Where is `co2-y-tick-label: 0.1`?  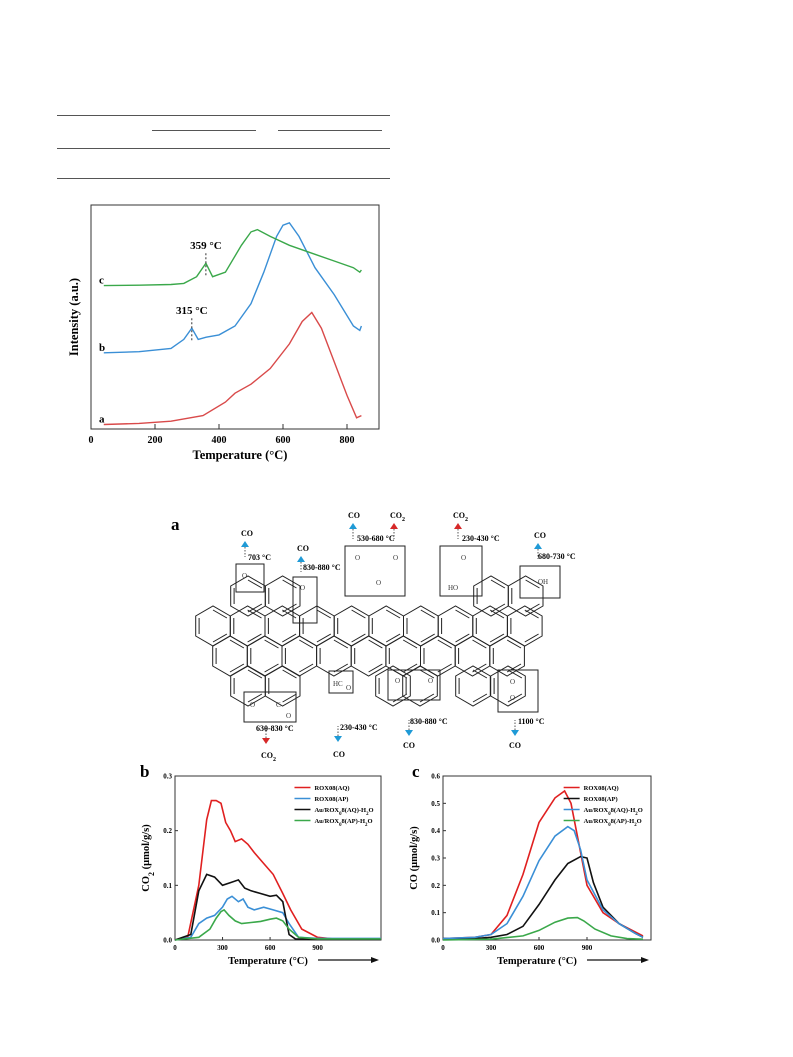
co2-y-tick-label: 0.1 is located at coordinates (167, 886).